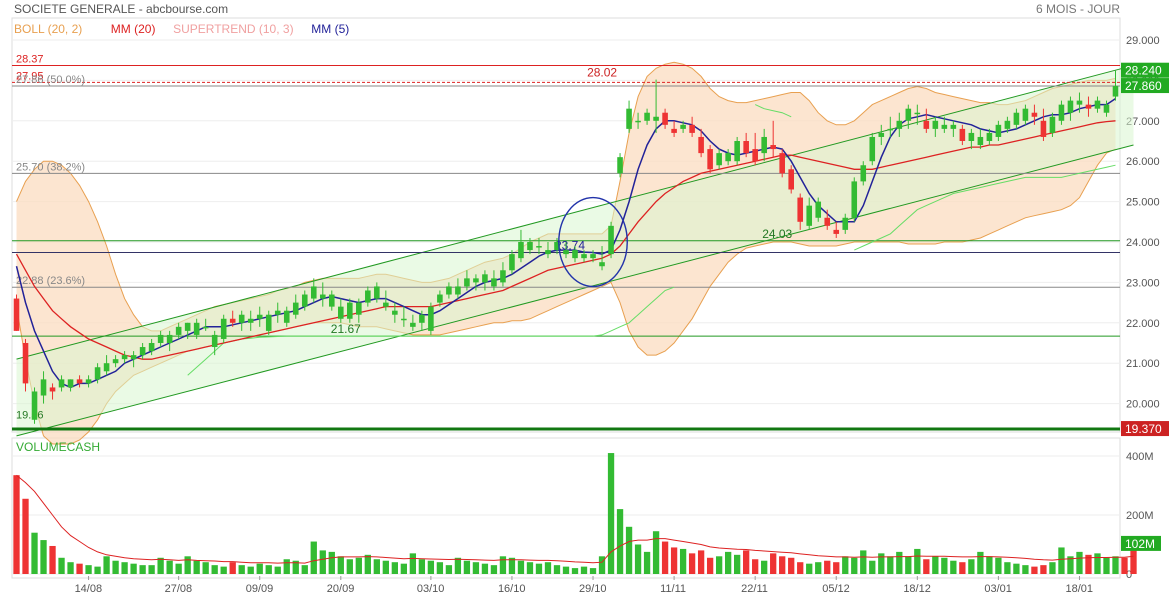 This screenshot has width=1170, height=598. Describe the element at coordinates (998, 589) in the screenshot. I see `x-tick-label: 03/01` at that location.